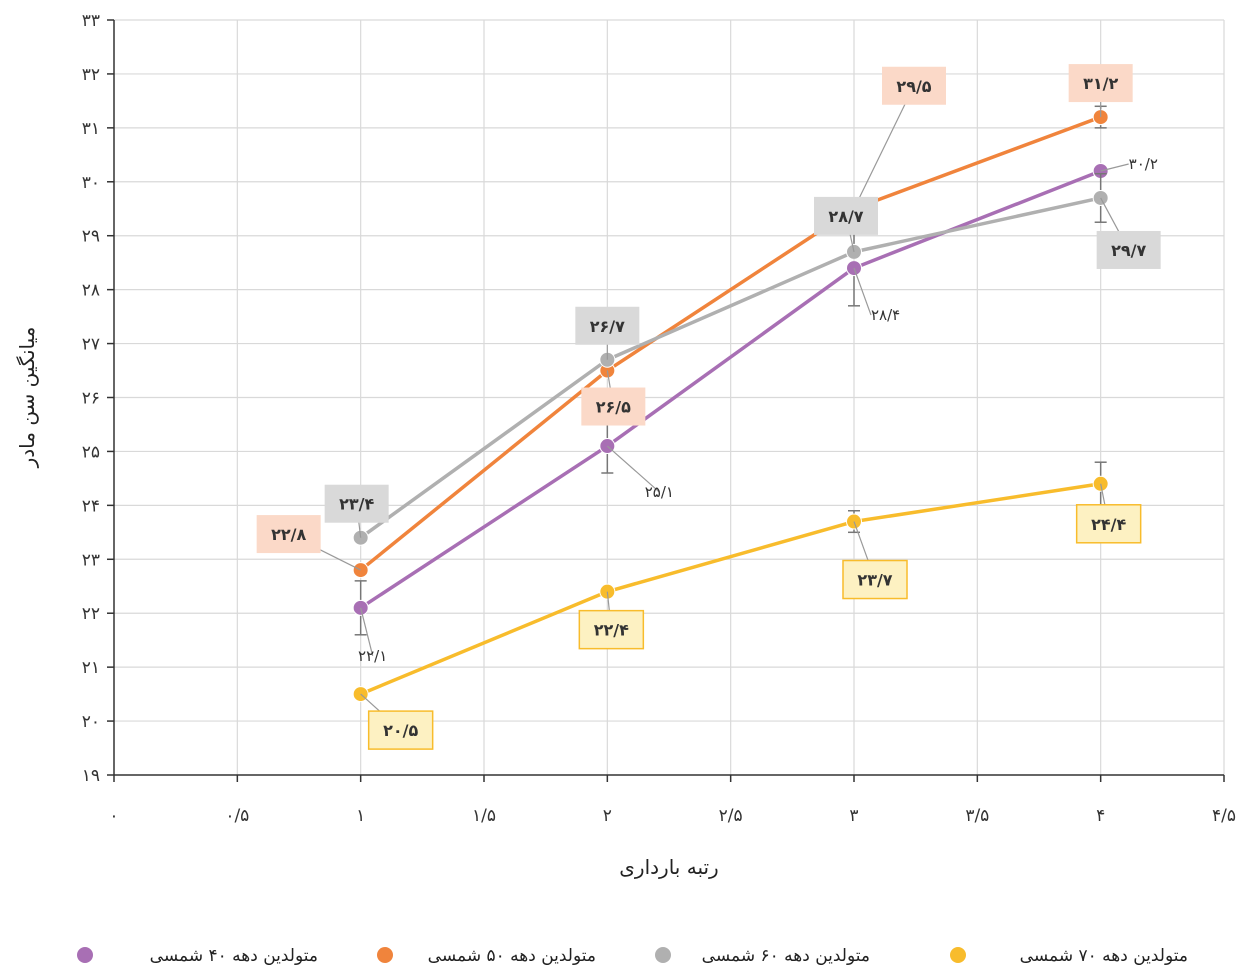 The height and width of the screenshot is (971, 1245). I want to click on data-label-callout: ۳۰/۲, so click(1129, 164).